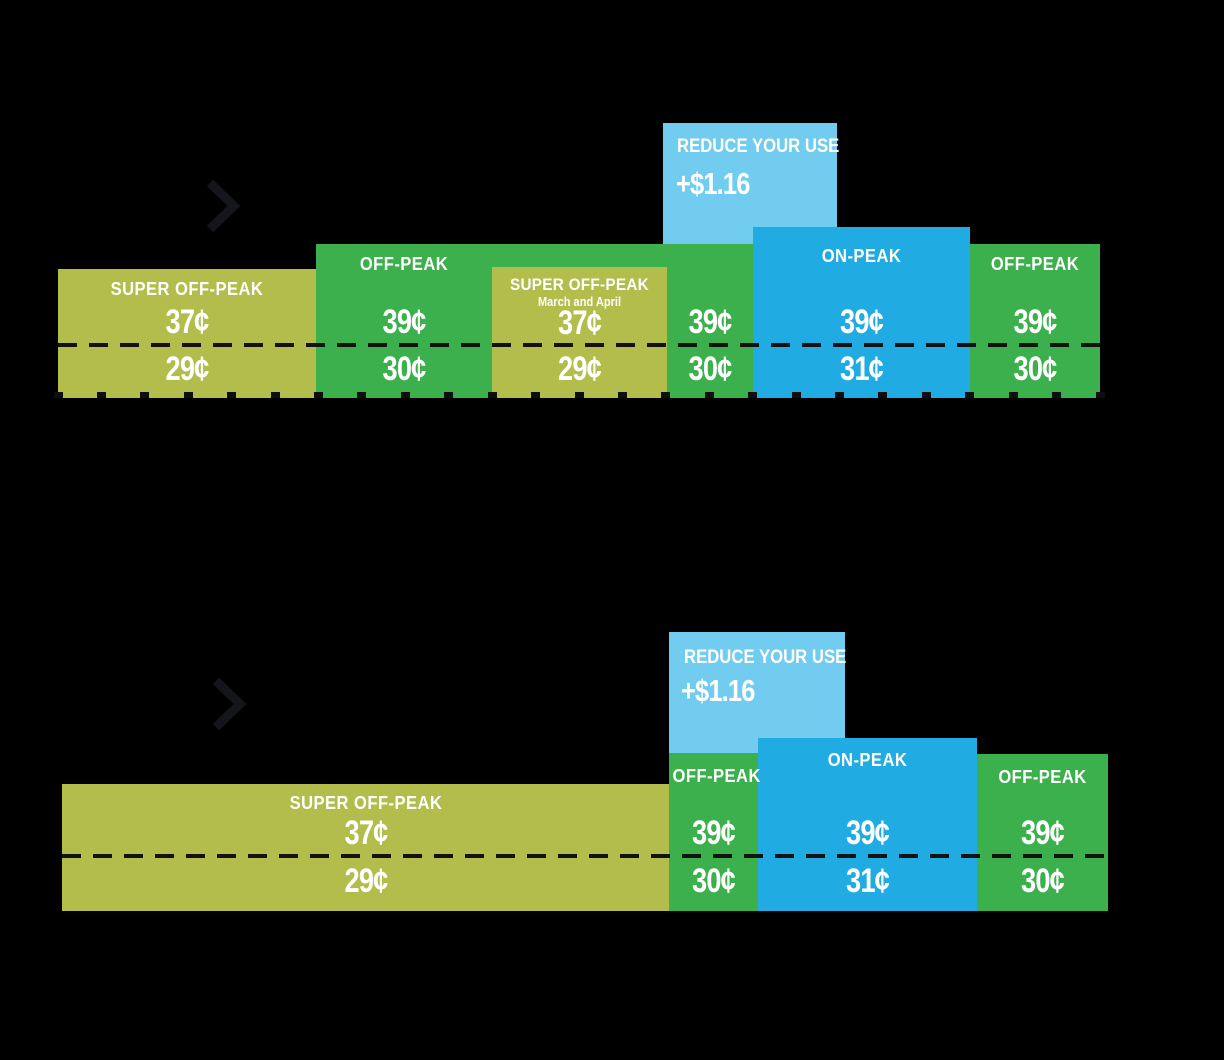 The image size is (1224, 1060). I want to click on segment-sublabel: March and April, so click(579, 301).